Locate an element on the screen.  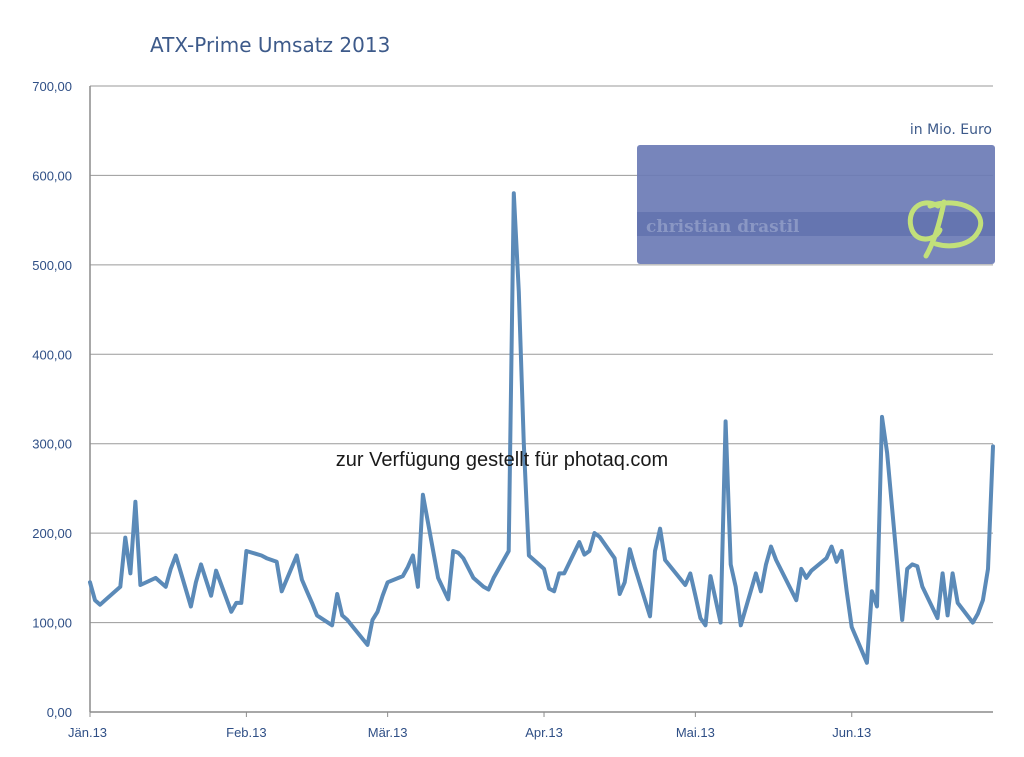
x-axis-tick-labels: Jän.13 Feb.13 Mär.13 Apr.13 Mai.13 Jun.13 is located at coordinates (469, 726).